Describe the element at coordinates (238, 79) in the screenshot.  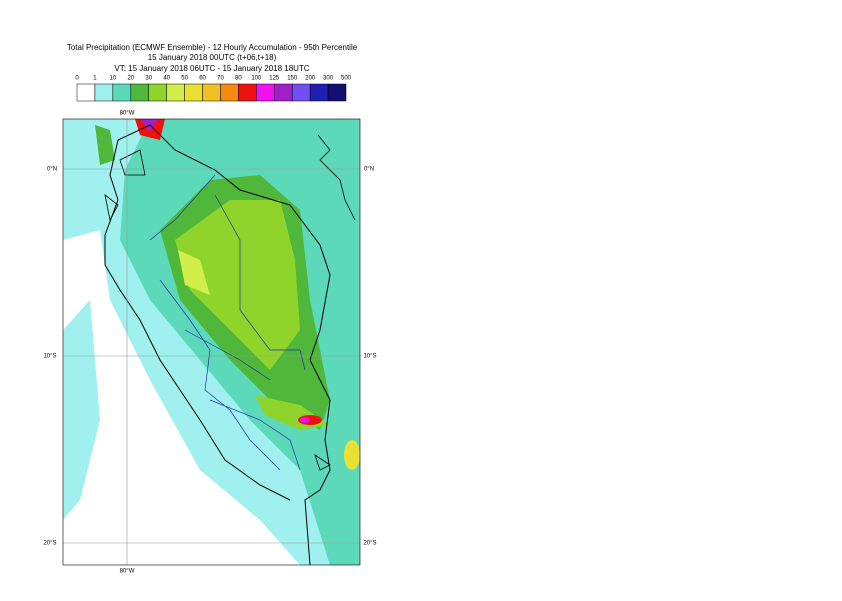
I see `legend-label: 80` at that location.